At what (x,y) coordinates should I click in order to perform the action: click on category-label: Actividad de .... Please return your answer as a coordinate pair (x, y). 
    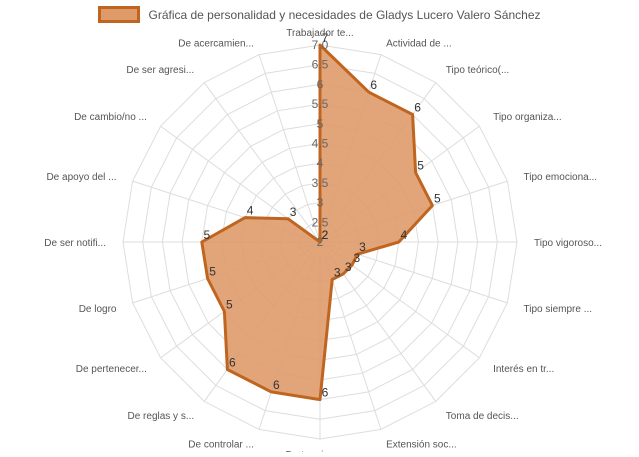
    Looking at the image, I should click on (419, 44).